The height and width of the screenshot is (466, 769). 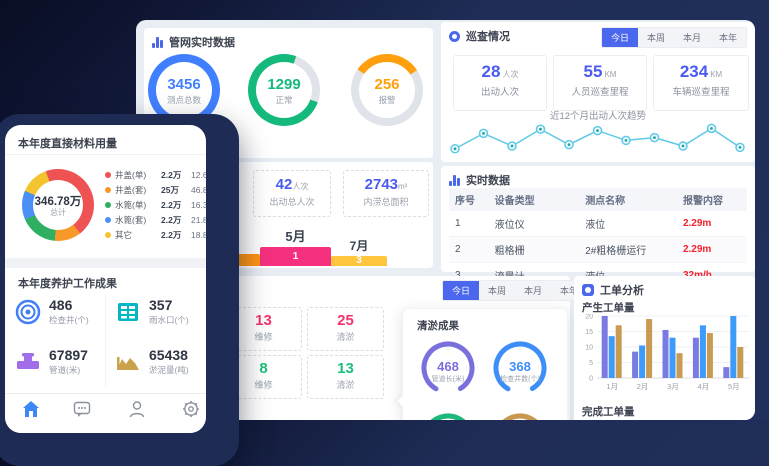 I want to click on stat-unit: 人次, so click(x=300, y=186).